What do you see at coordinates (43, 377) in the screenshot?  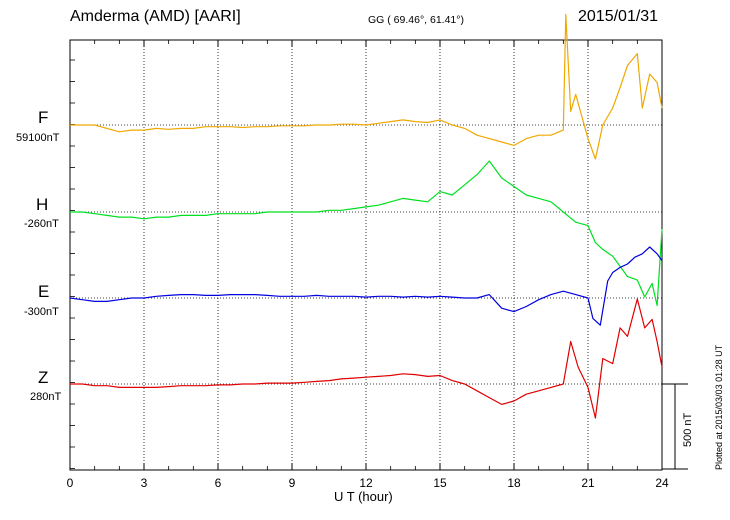 I see `series-label-z: Z` at bounding box center [43, 377].